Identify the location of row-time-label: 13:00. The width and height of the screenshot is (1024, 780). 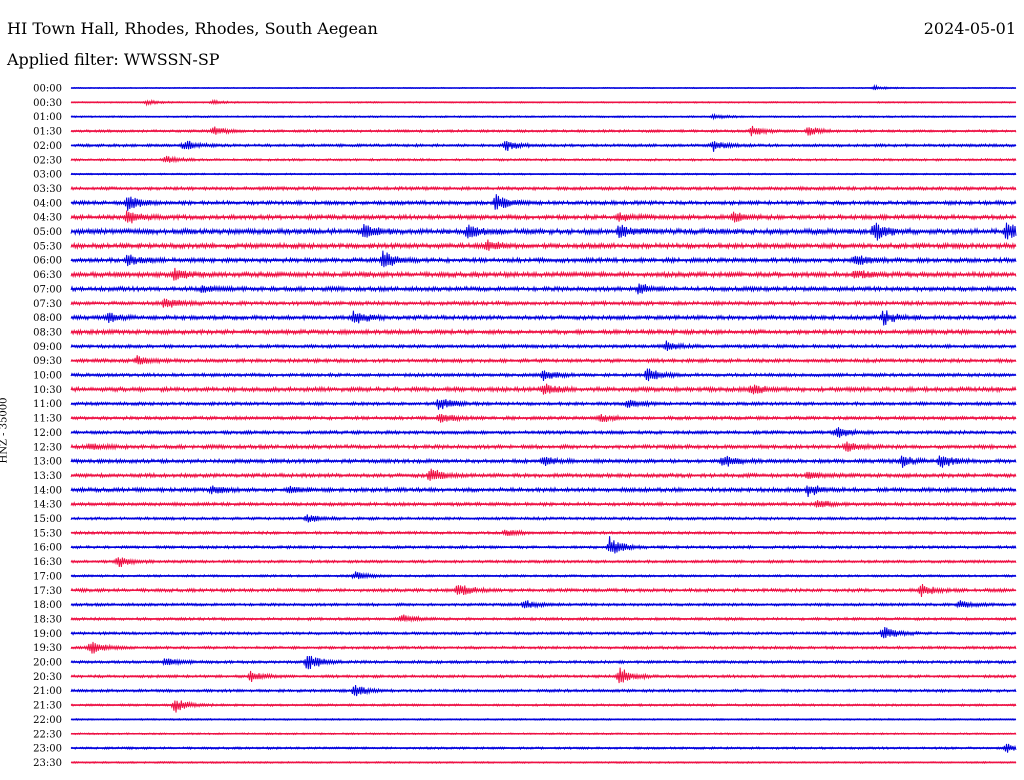
(47, 462).